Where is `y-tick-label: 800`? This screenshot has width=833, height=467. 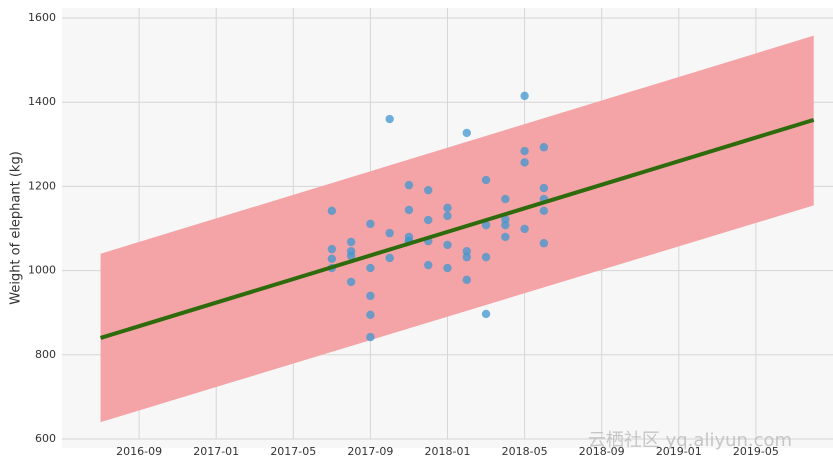 y-tick-label: 800 is located at coordinates (45, 354).